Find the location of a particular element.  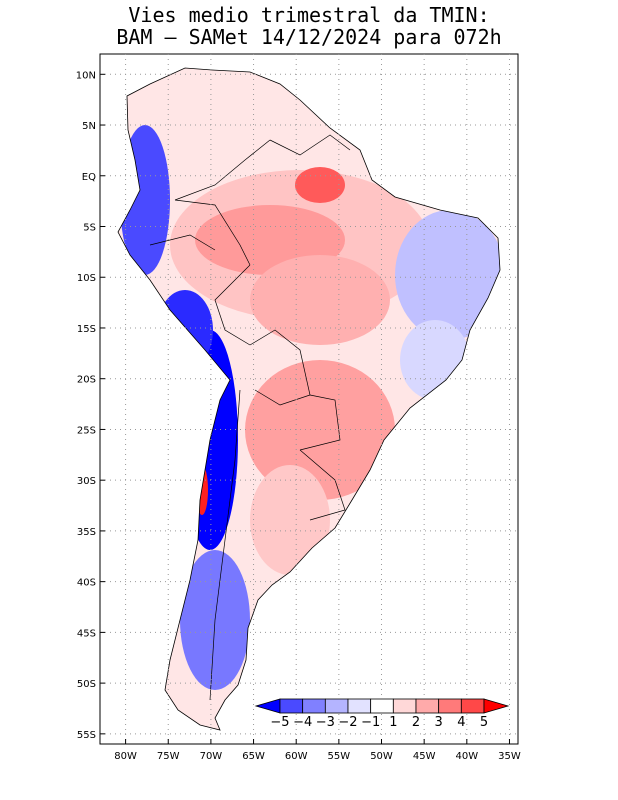

border-colombia-brazil is located at coordinates (212, 232).